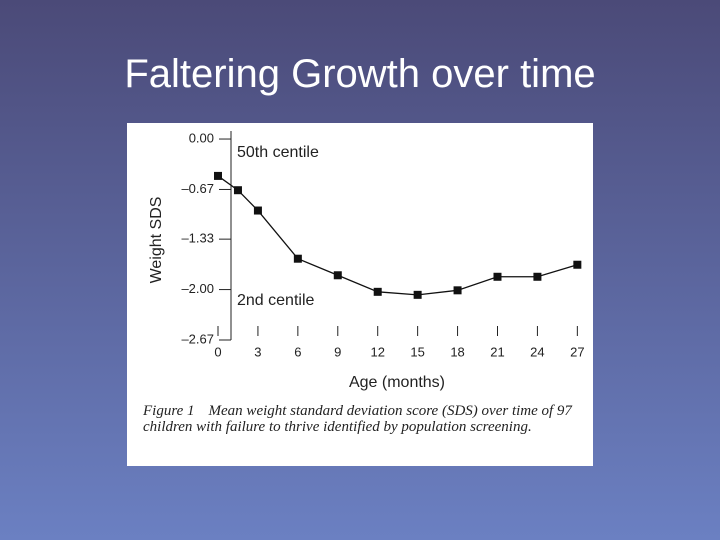 The height and width of the screenshot is (540, 720). What do you see at coordinates (201, 137) in the screenshot?
I see `y-tick-label: 0.00` at bounding box center [201, 137].